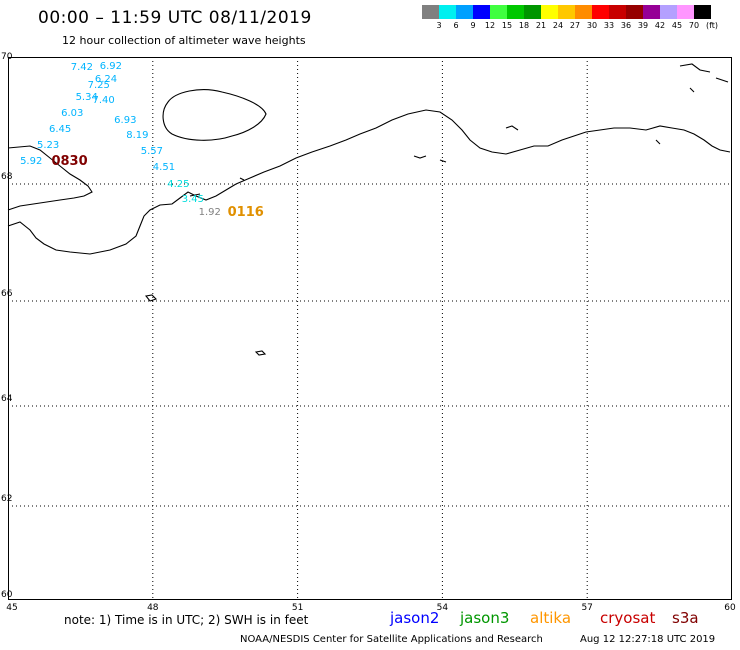 This screenshot has height=650, width=740. I want to click on longitude-label: 45, so click(12, 608).